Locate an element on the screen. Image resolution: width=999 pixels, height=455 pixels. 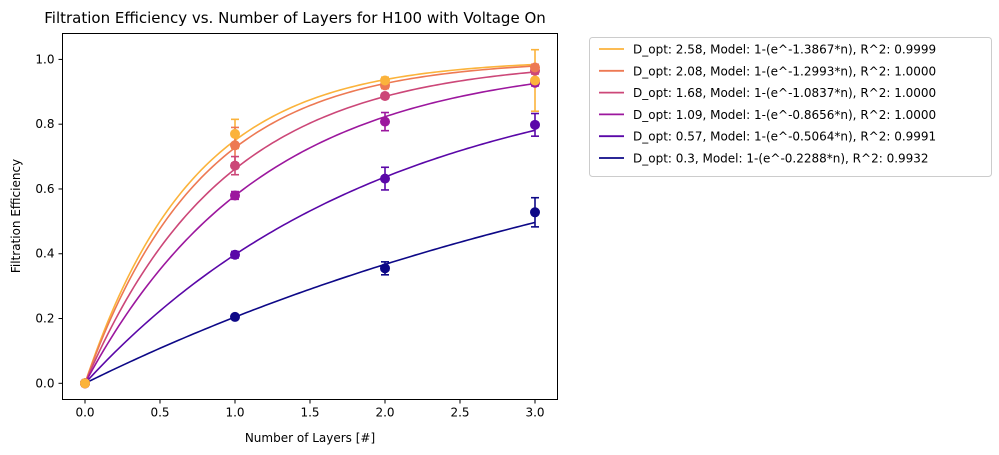
y-axis: 0.0 0.2 0.4 0.6 0.8 1.0 is located at coordinates (49, 221).